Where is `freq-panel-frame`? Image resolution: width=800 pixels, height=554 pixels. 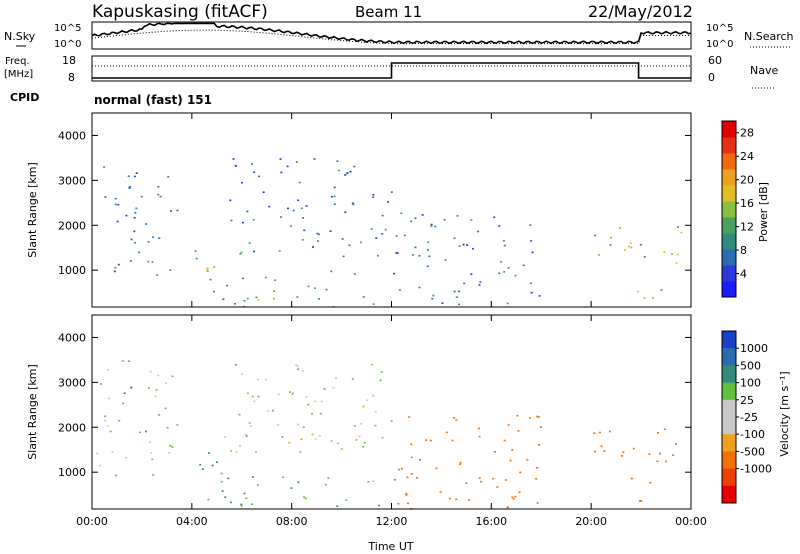
freq-panel-frame is located at coordinates (391, 68).